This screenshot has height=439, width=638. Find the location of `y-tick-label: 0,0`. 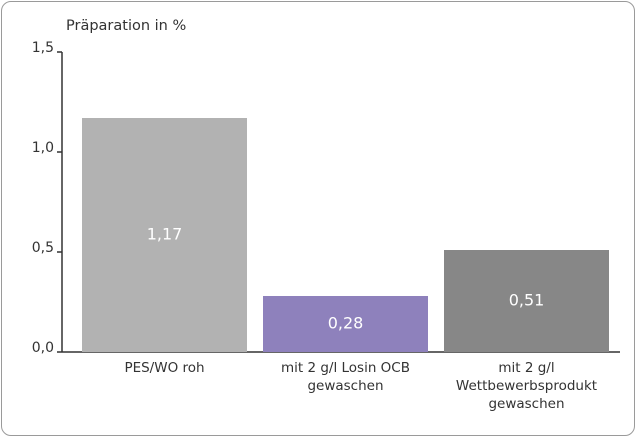

y-tick-label: 0,0 is located at coordinates (43, 348).